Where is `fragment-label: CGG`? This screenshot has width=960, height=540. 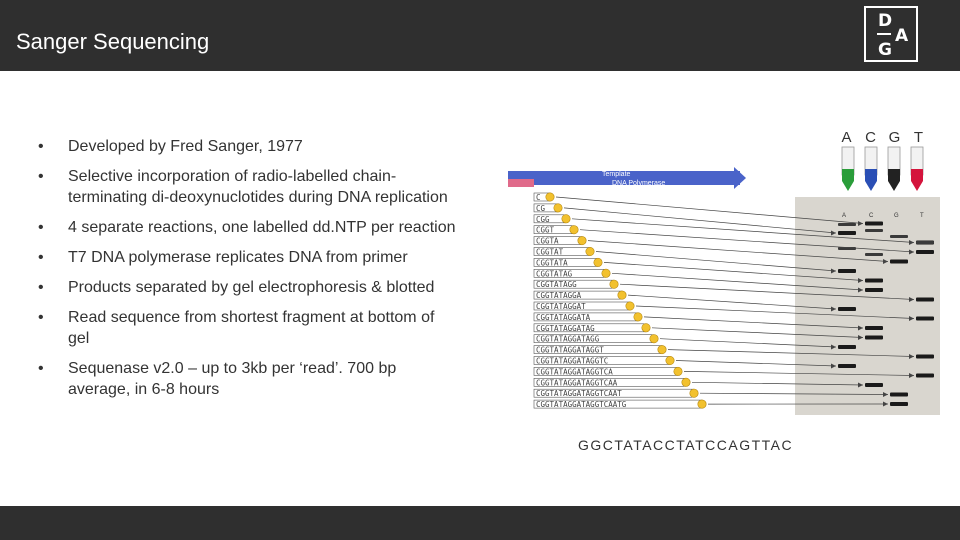 fragment-label: CGG is located at coordinates (543, 219).